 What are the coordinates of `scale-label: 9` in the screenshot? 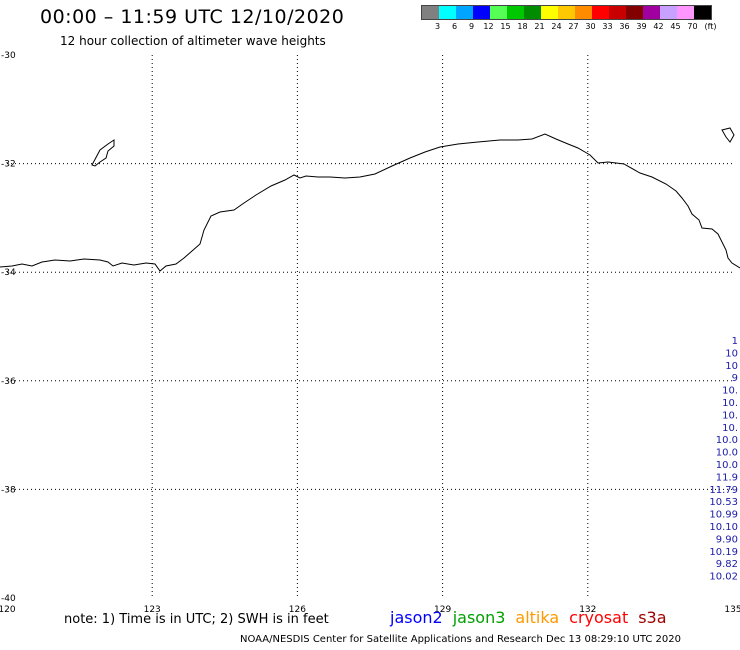 It's located at (471, 26).